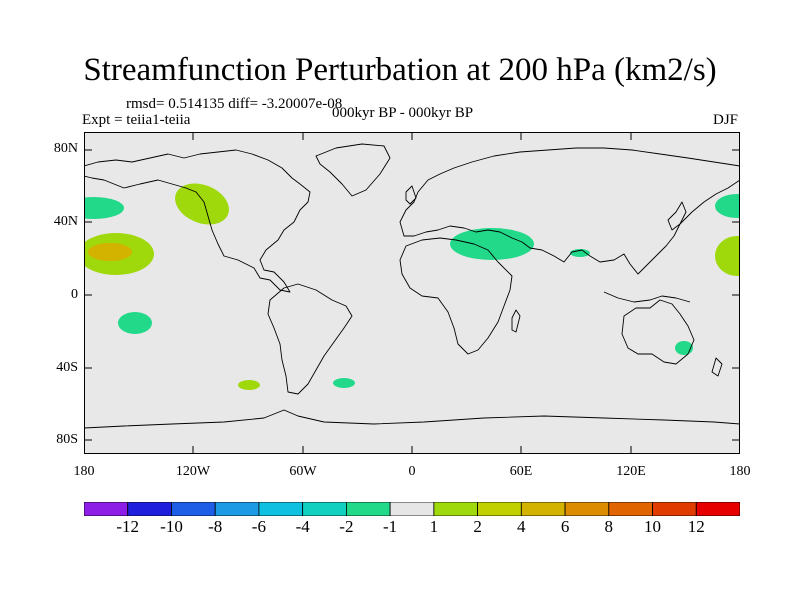 This screenshot has width=800, height=600. What do you see at coordinates (310, 339) in the screenshot?
I see `coastline-south-america` at bounding box center [310, 339].